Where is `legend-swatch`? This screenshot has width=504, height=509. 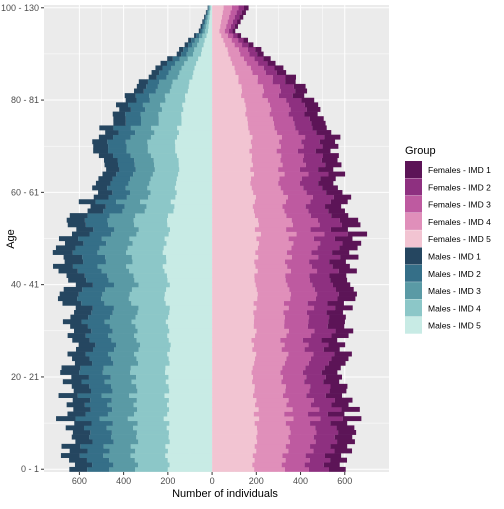
legend-swatch is located at coordinates (413, 308).